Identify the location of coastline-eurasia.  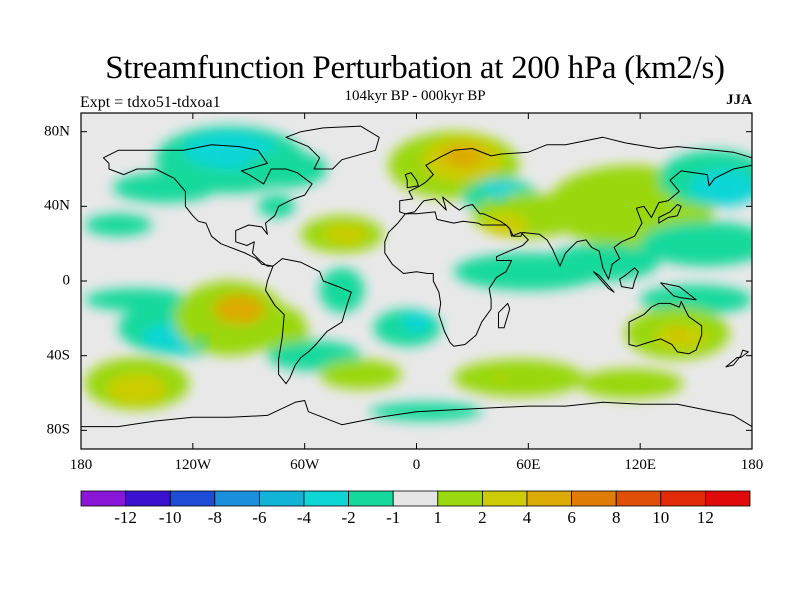
(575, 208).